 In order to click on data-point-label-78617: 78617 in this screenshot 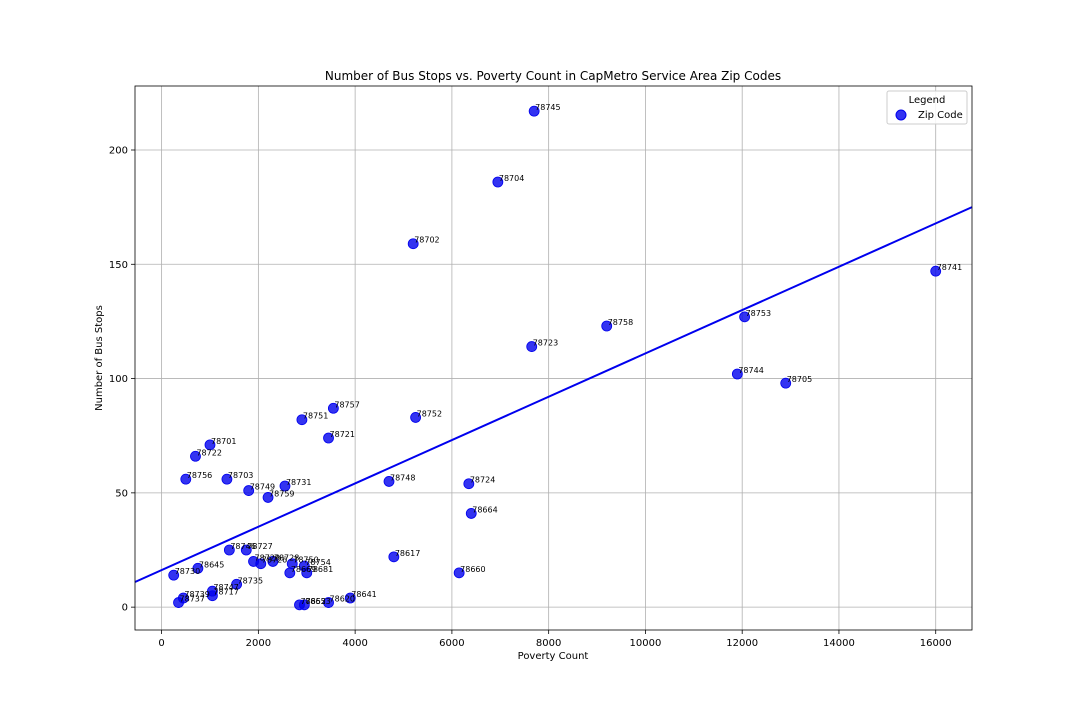, I will do `click(407, 553)`.